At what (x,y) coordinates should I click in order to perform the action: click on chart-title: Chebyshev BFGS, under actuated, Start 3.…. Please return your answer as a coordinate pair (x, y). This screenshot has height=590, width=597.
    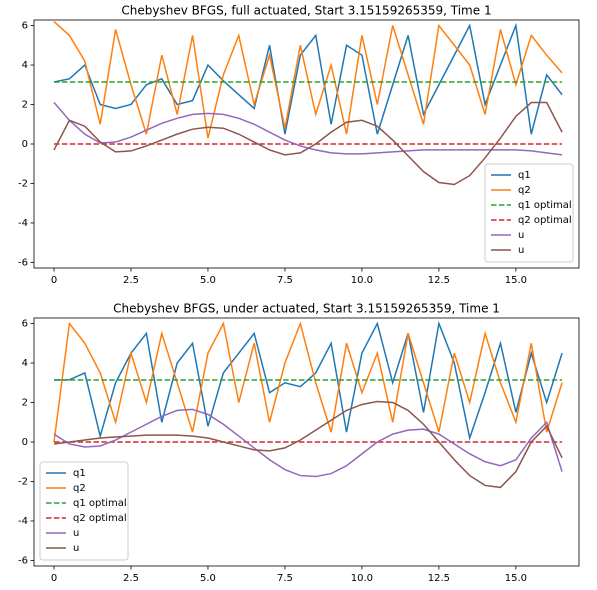
    Looking at the image, I should click on (306, 309).